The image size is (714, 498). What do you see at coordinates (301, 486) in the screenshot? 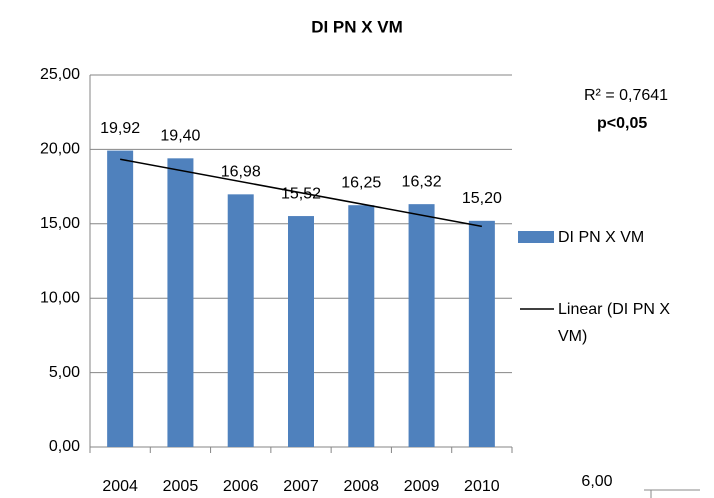
I see `x-tick-label: 2007` at bounding box center [301, 486].